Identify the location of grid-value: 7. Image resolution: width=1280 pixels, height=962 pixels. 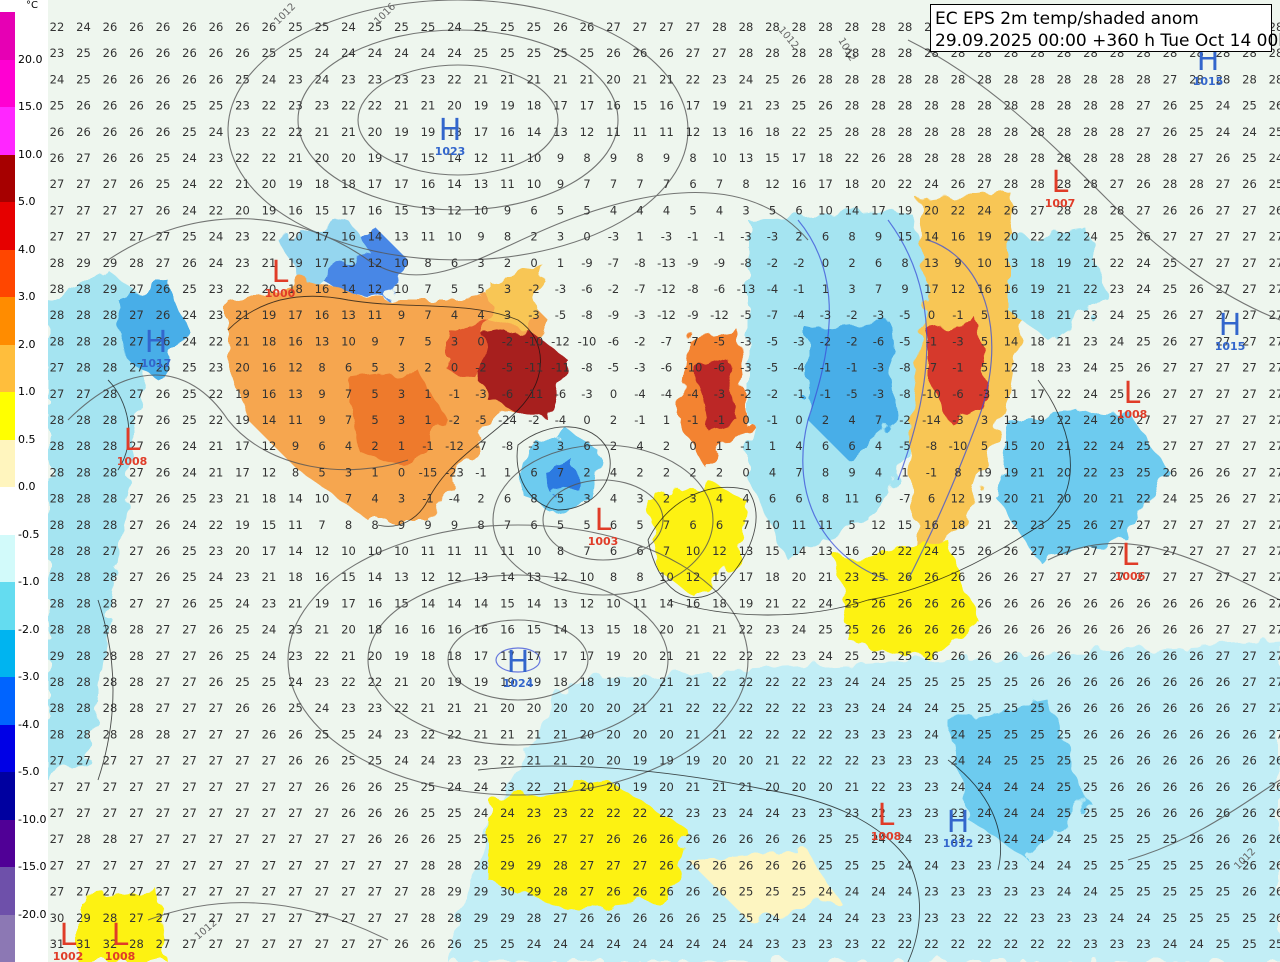
(798, 472).